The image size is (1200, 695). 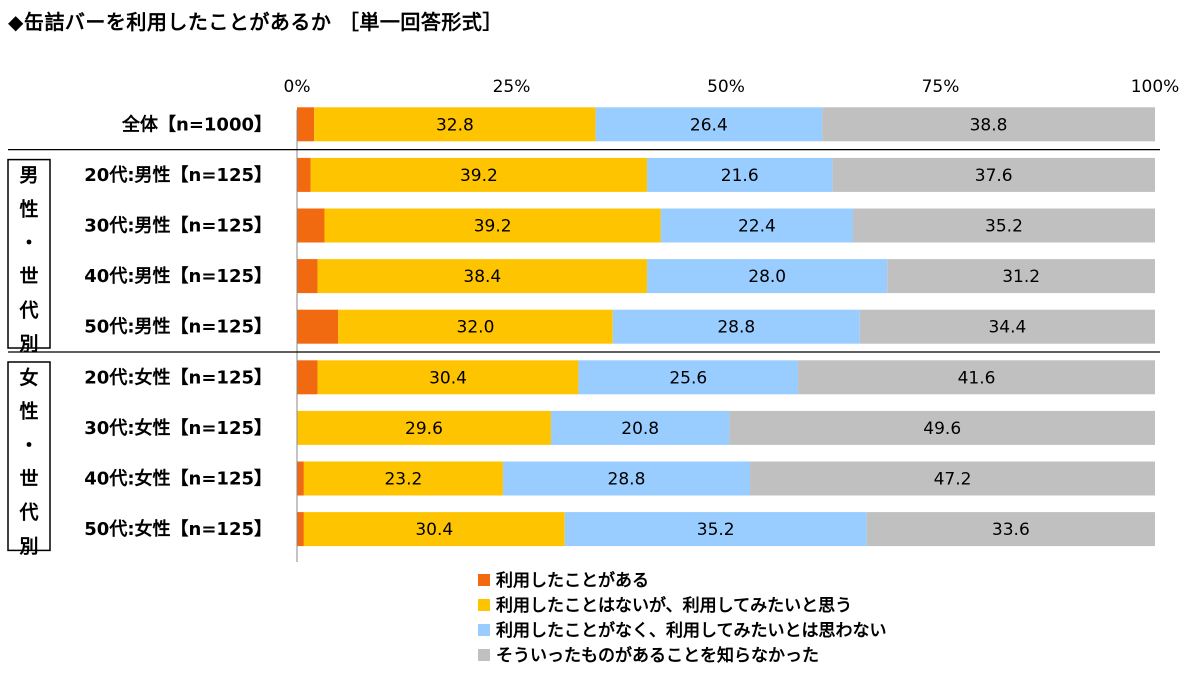 I want to click on data-label: 33.6, so click(x=1011, y=530).